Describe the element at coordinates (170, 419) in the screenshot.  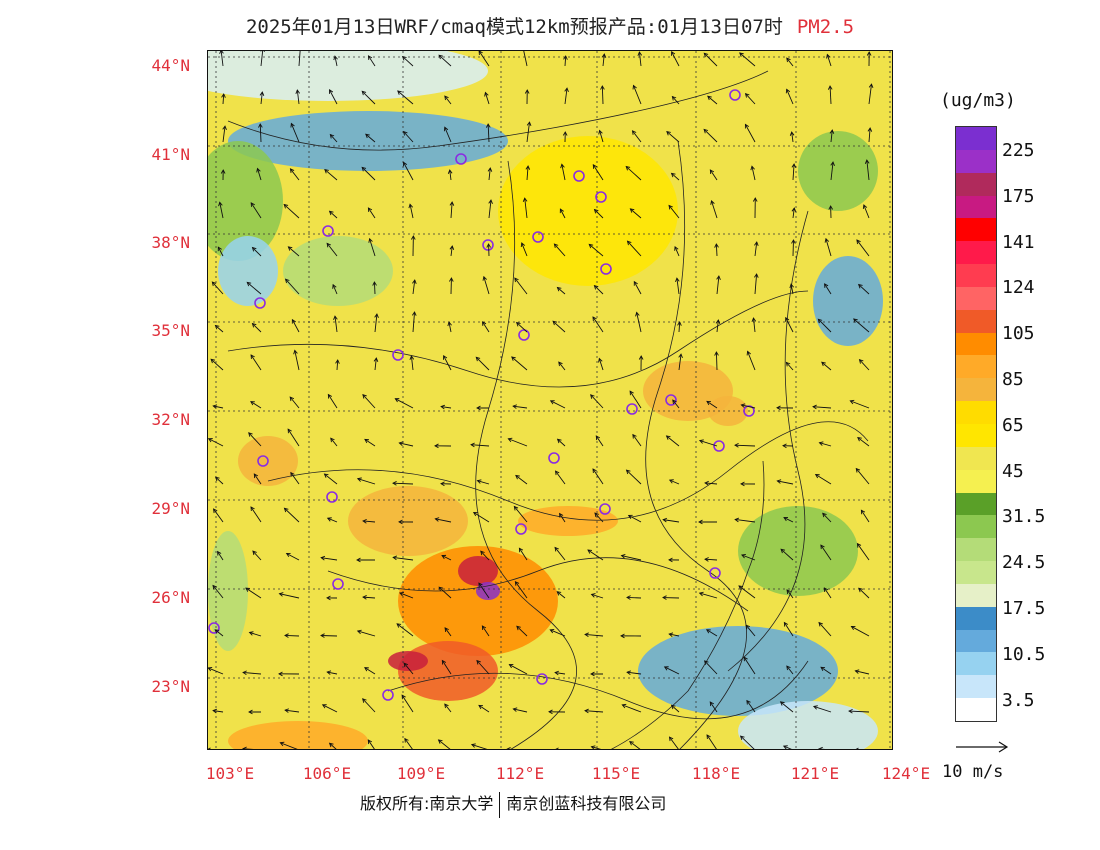
I see `latitude-label: 32°N` at that location.